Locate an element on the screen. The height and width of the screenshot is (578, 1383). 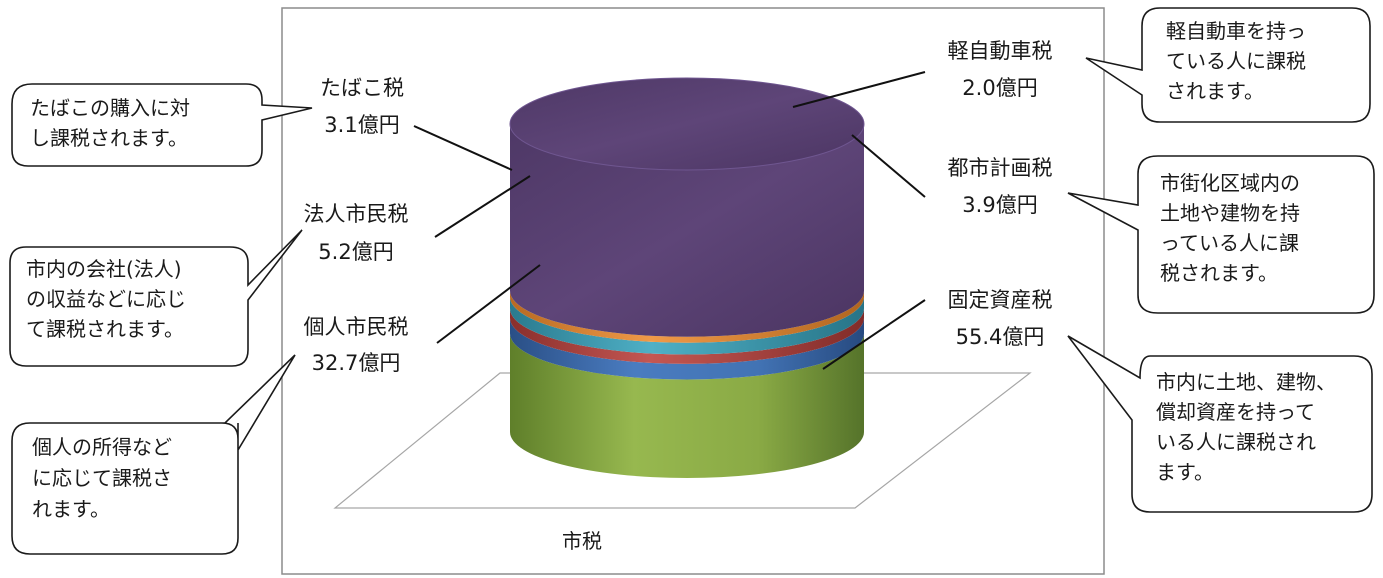
callout-bubble-tobacco is located at coordinates (162, 125).